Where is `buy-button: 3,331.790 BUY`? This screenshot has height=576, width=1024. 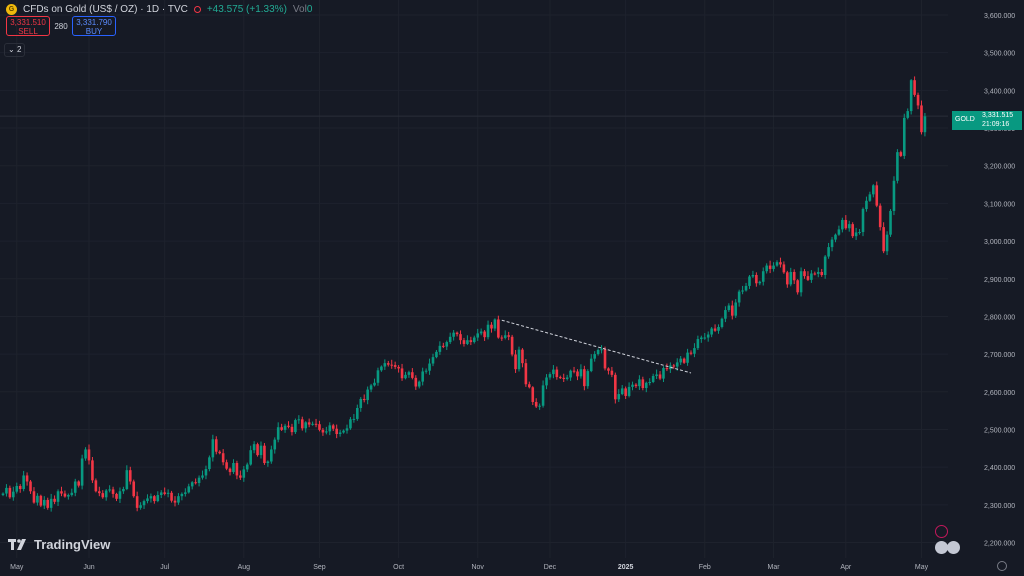 buy-button: 3,331.790 BUY is located at coordinates (94, 26).